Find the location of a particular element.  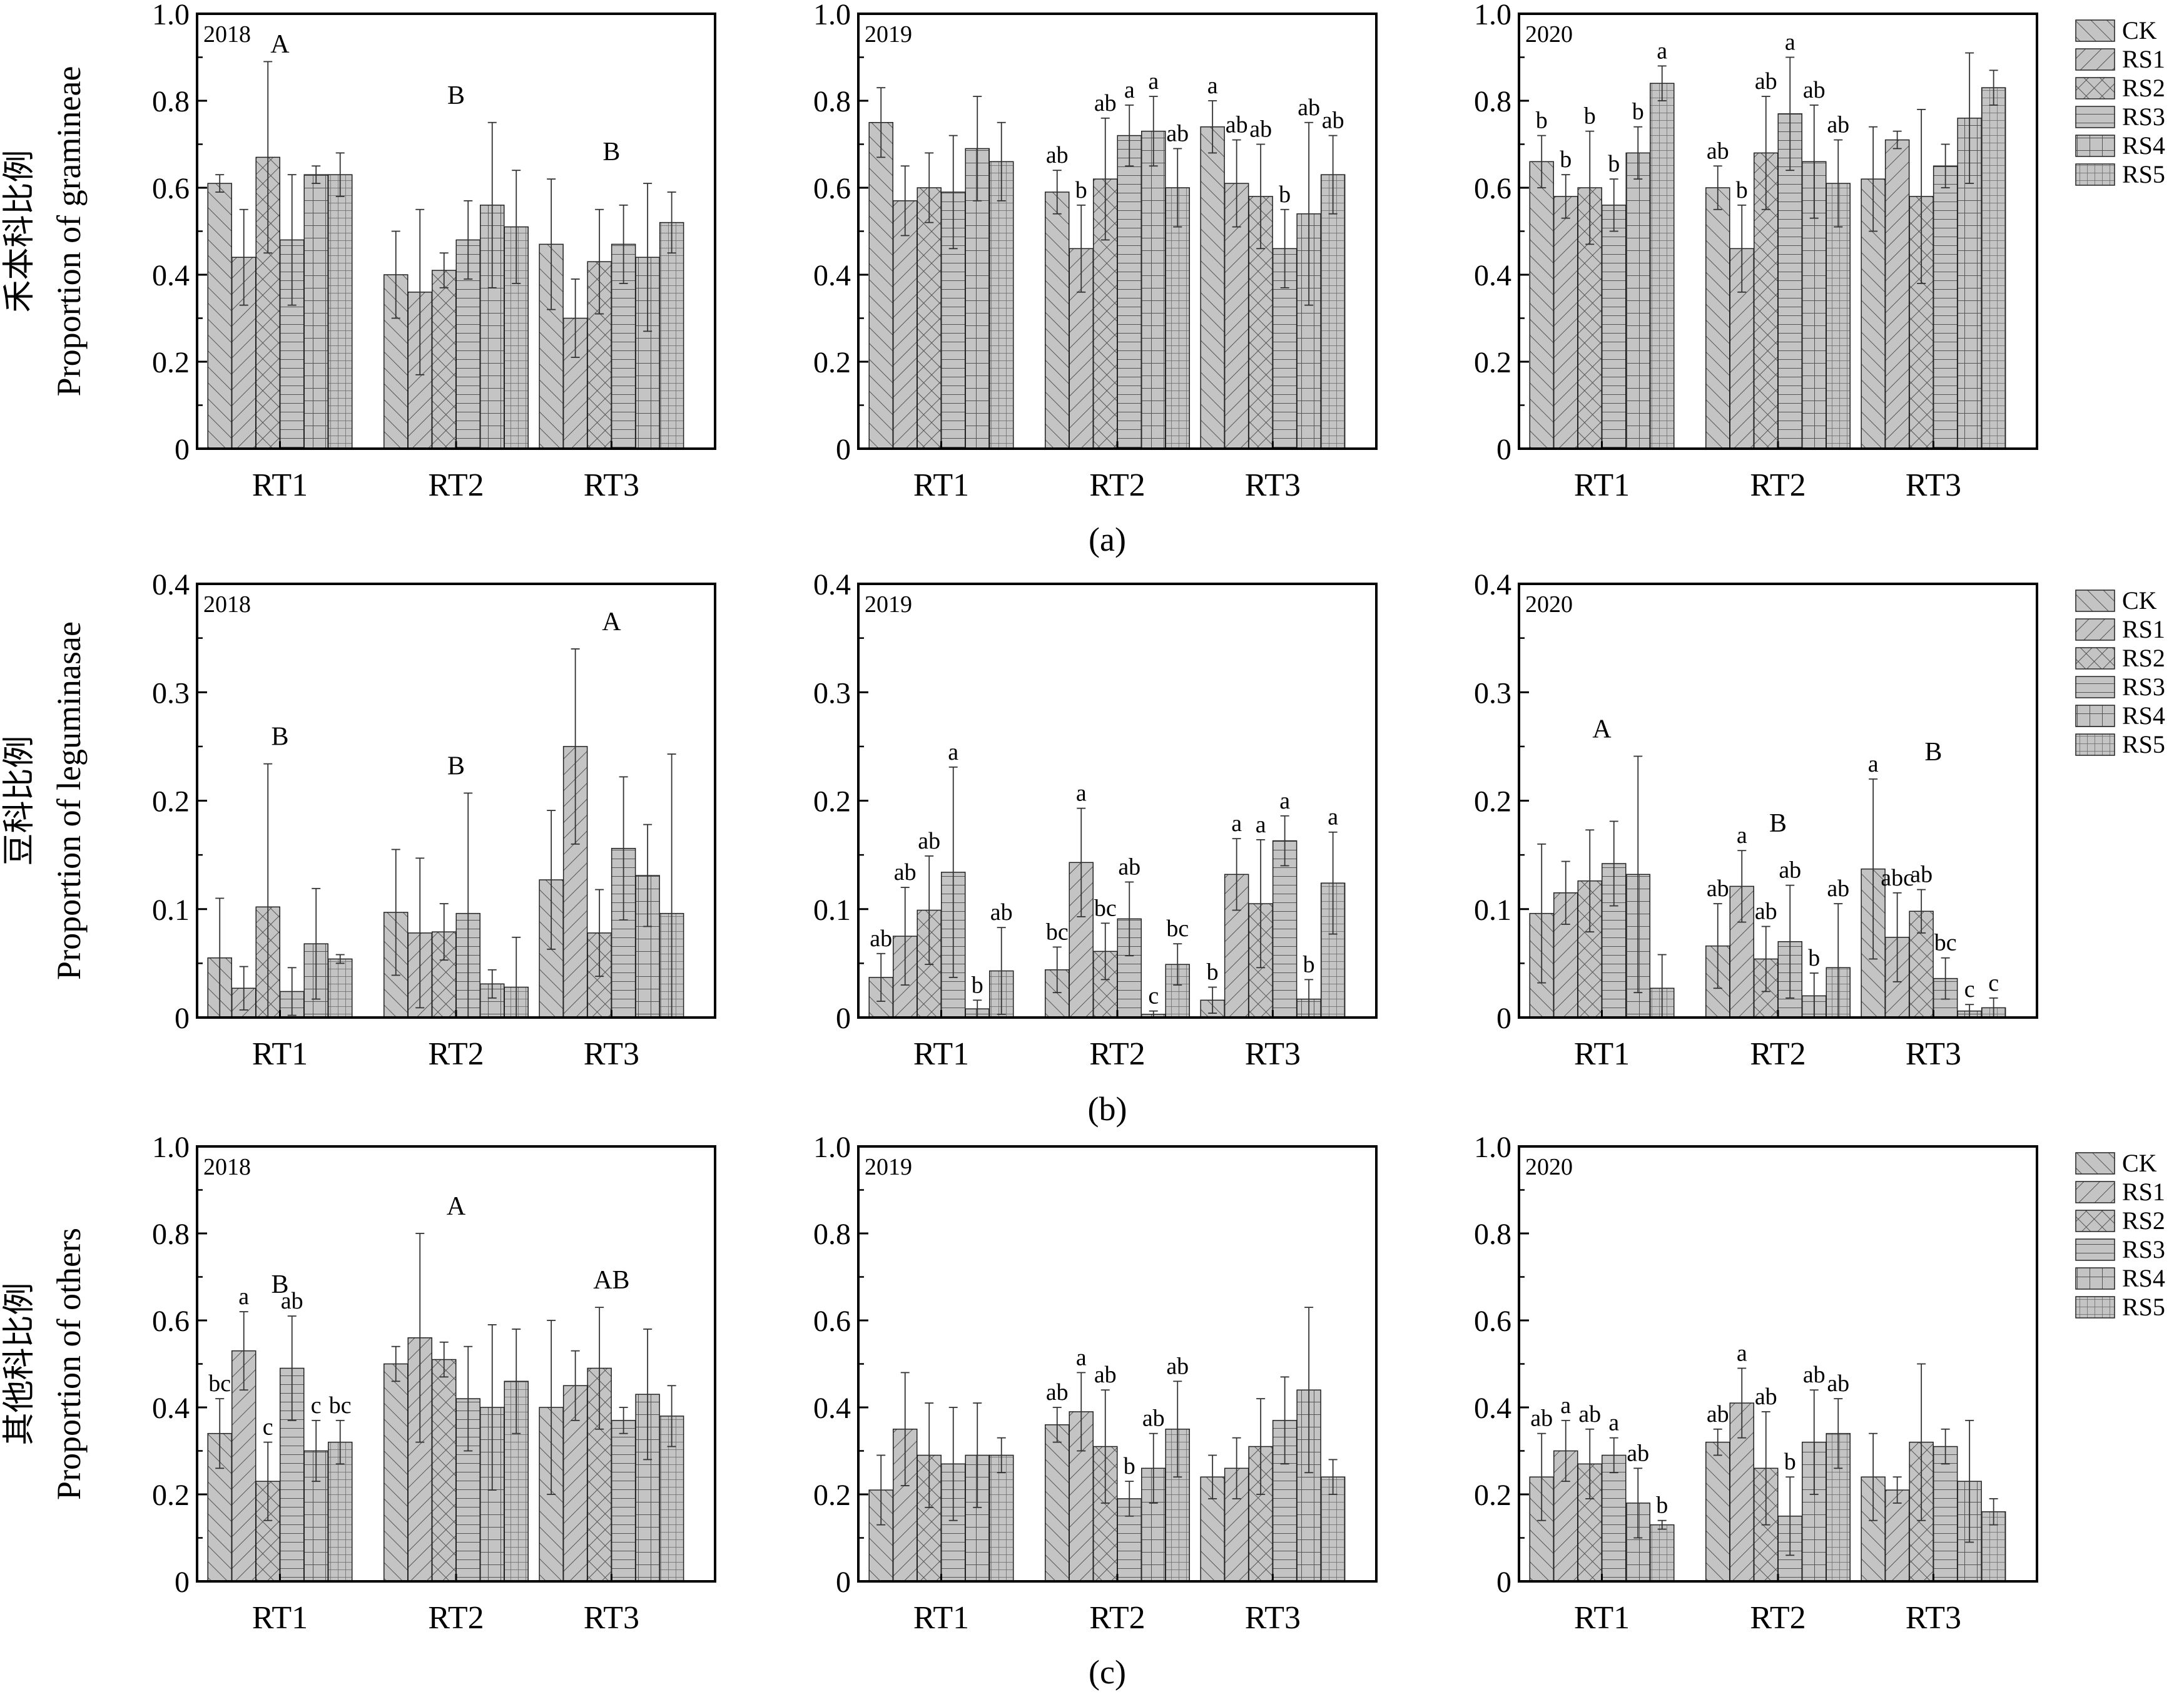

bar-RT1-RS3 is located at coordinates (1614, 1518).